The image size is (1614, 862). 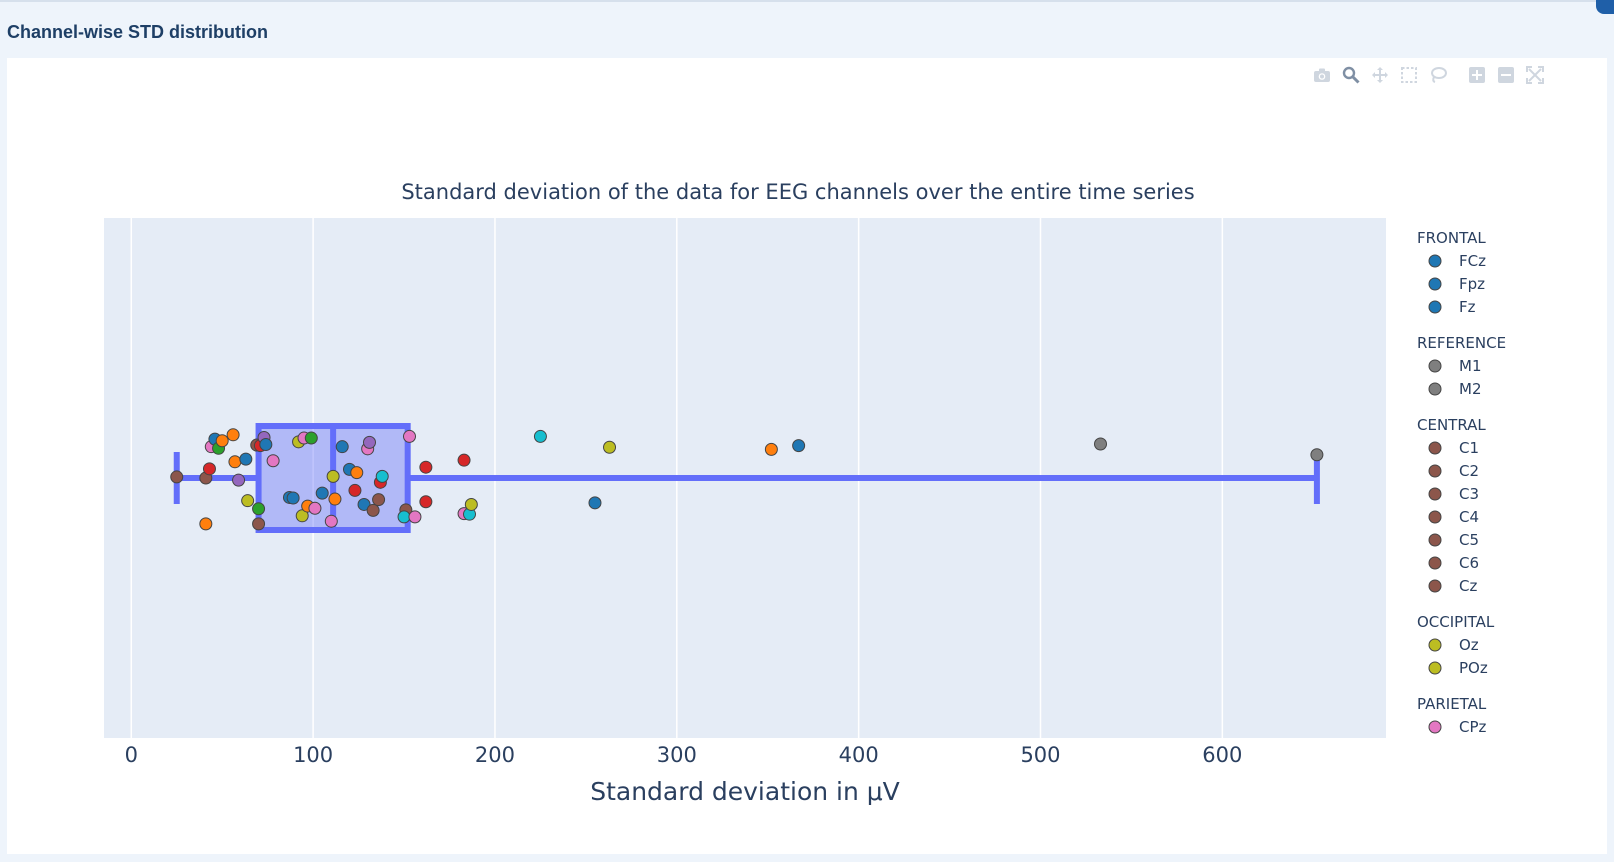 I want to click on legend-item: POz, so click(x=1458, y=668).